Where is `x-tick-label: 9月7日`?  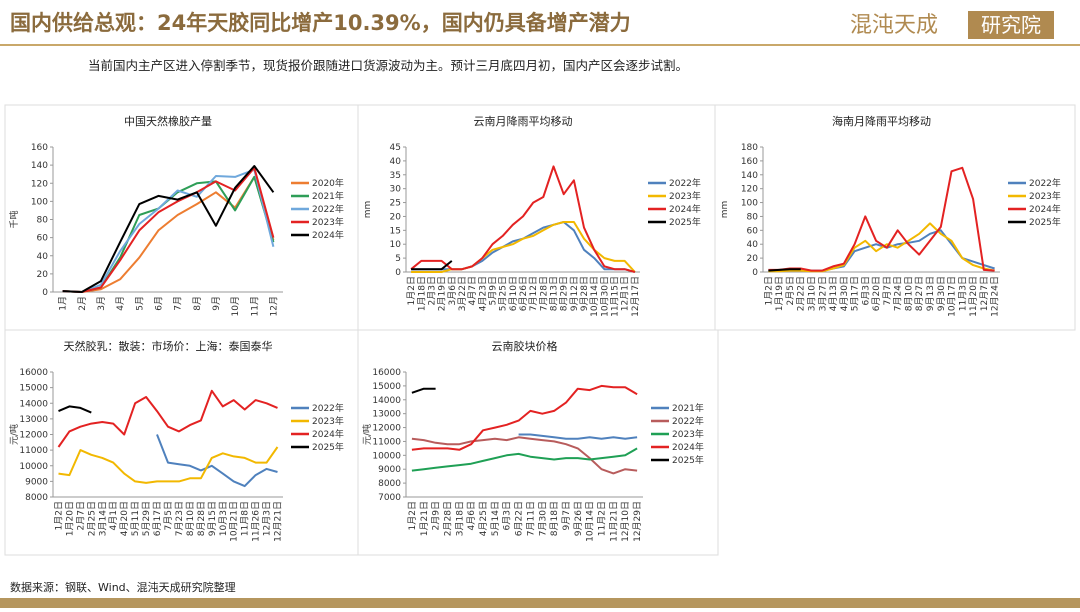
x-tick-label: 9月7日 is located at coordinates (566, 515).